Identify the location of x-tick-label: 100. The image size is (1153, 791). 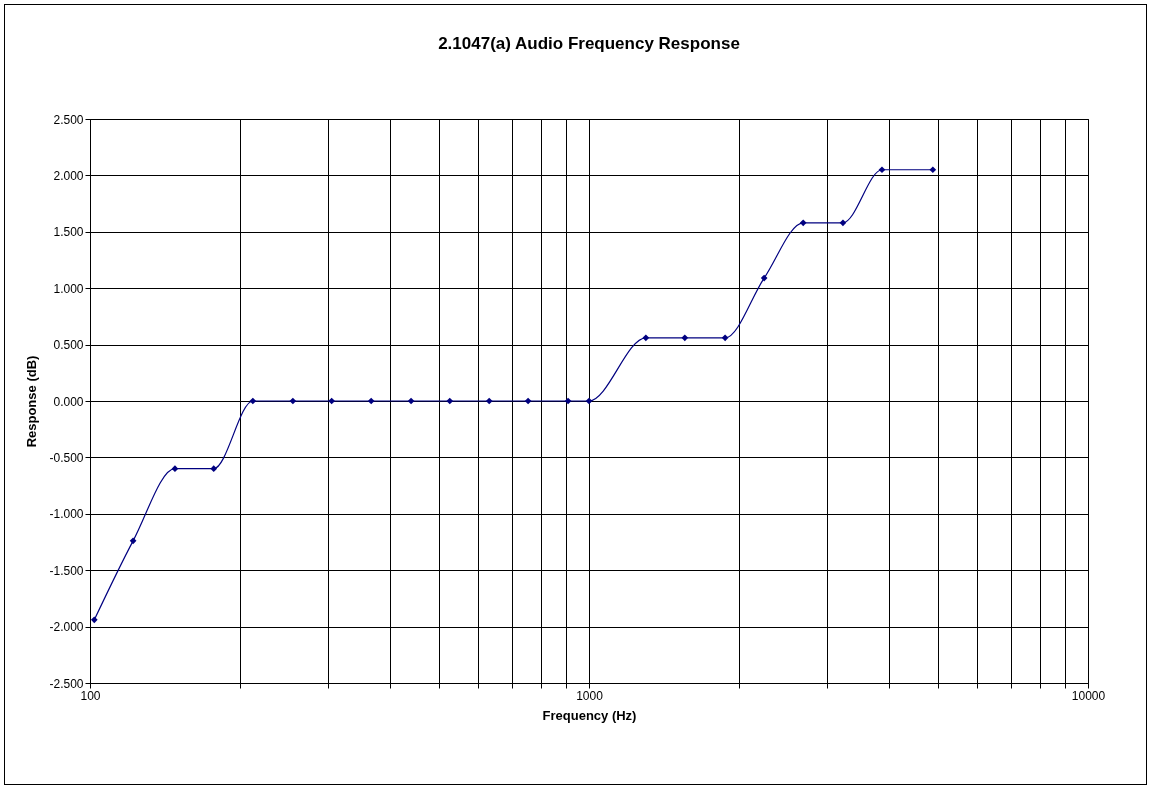
(90, 695).